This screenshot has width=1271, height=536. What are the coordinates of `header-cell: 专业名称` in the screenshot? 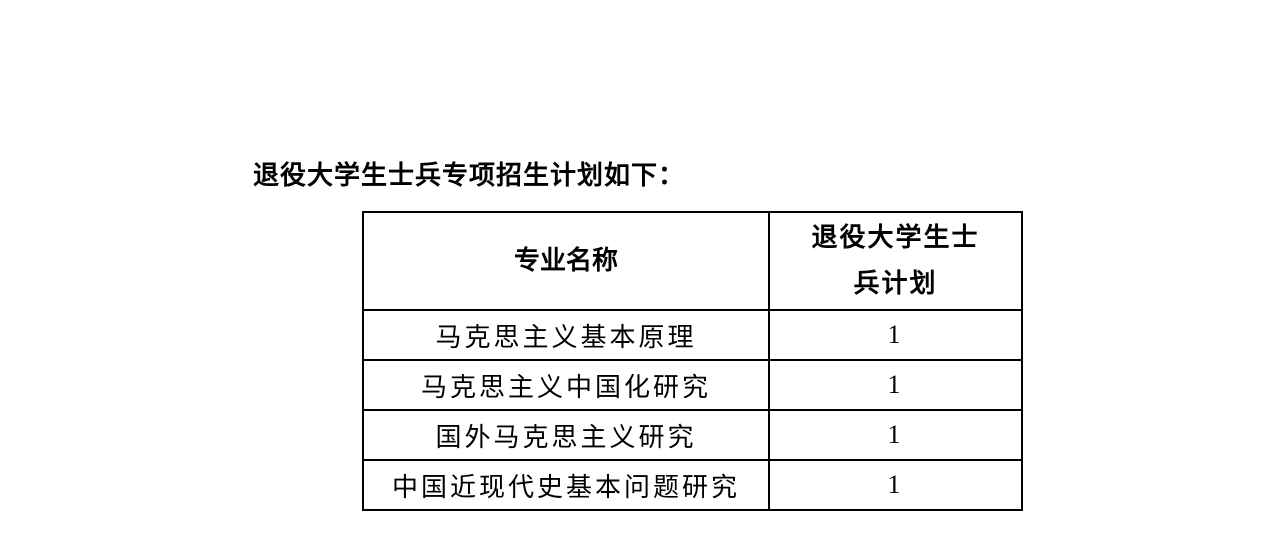 It's located at (566, 261).